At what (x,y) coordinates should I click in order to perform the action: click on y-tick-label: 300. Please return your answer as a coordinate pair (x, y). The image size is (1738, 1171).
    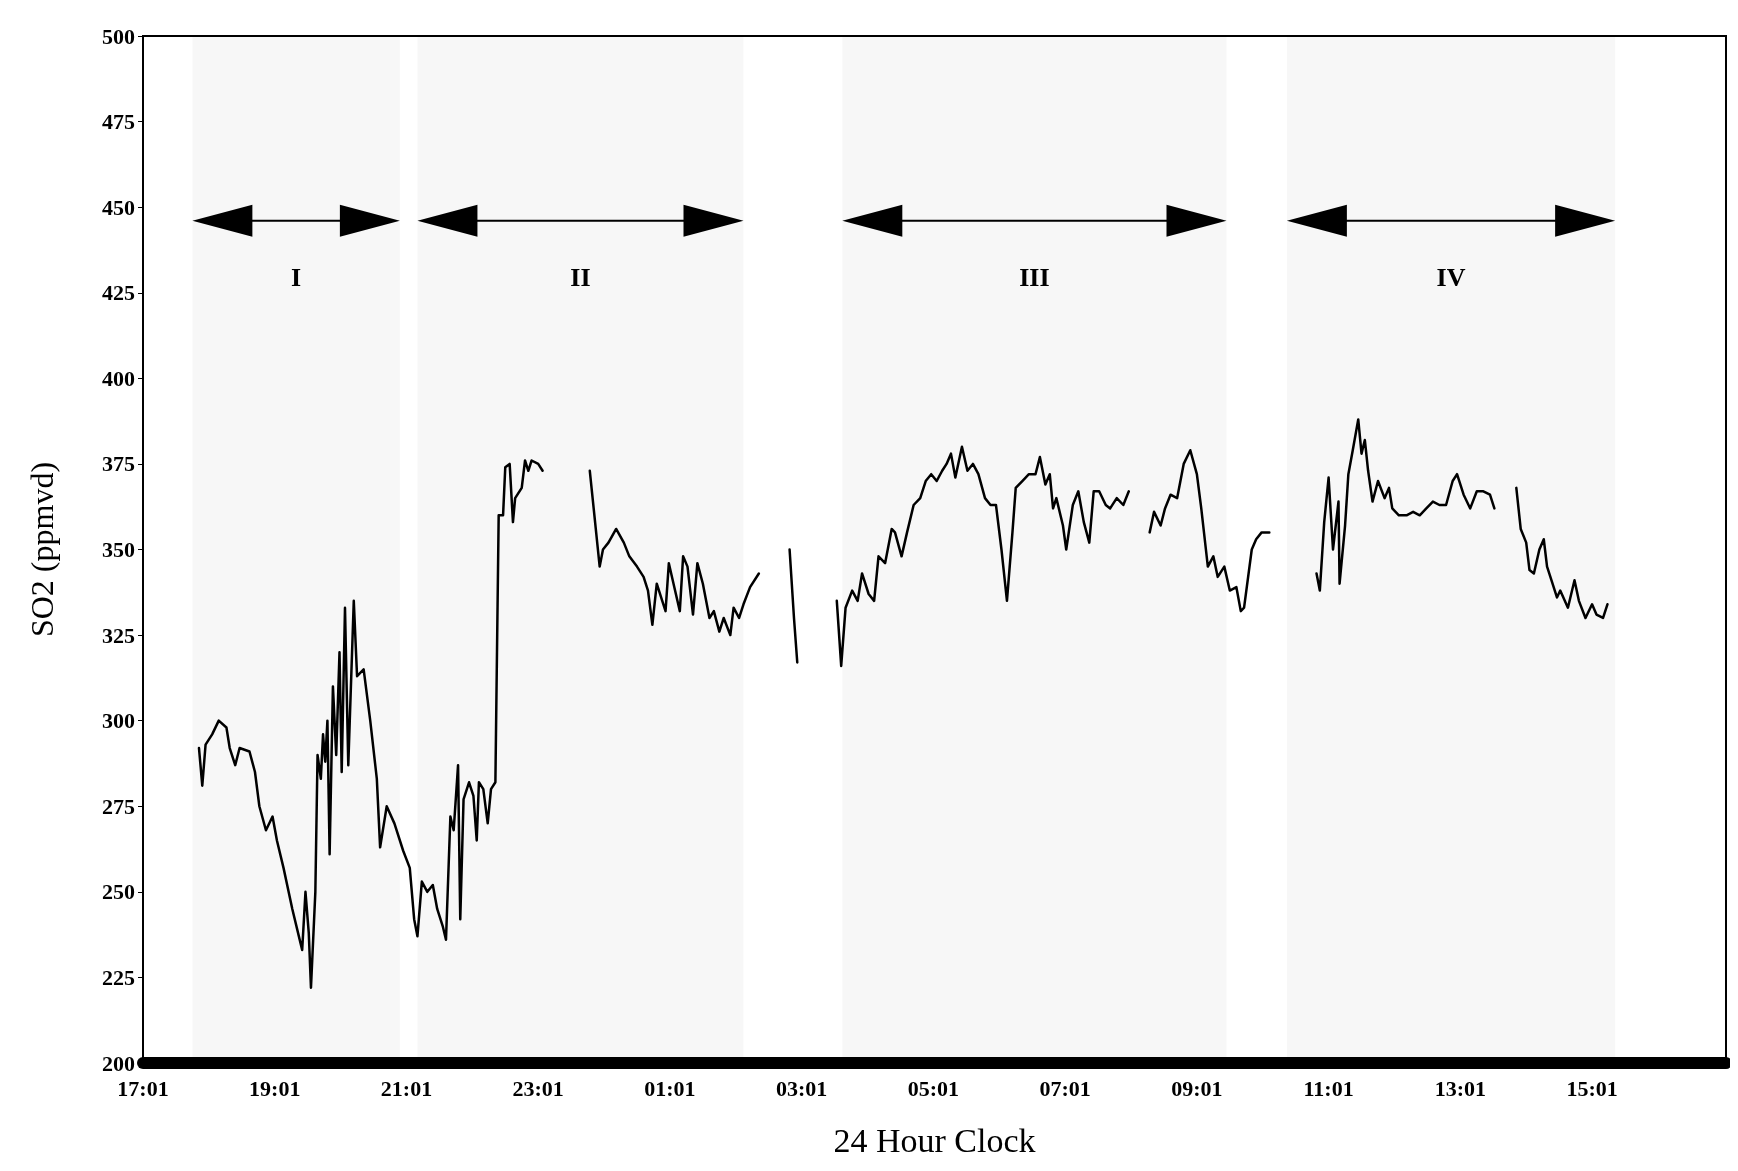
    Looking at the image, I should click on (118, 721).